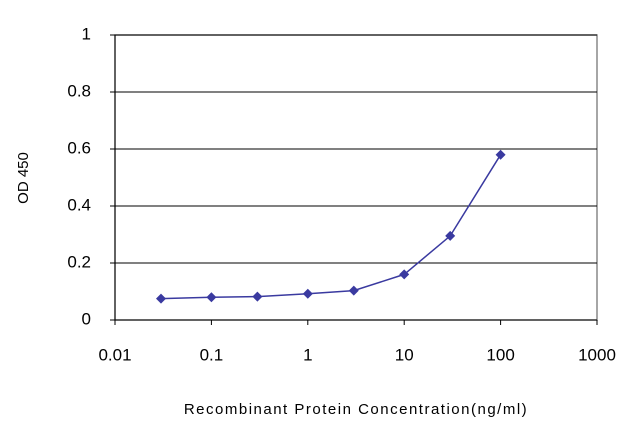 This screenshot has height=432, width=640. Describe the element at coordinates (307, 354) in the screenshot. I see `x-tick-label: 1` at that location.